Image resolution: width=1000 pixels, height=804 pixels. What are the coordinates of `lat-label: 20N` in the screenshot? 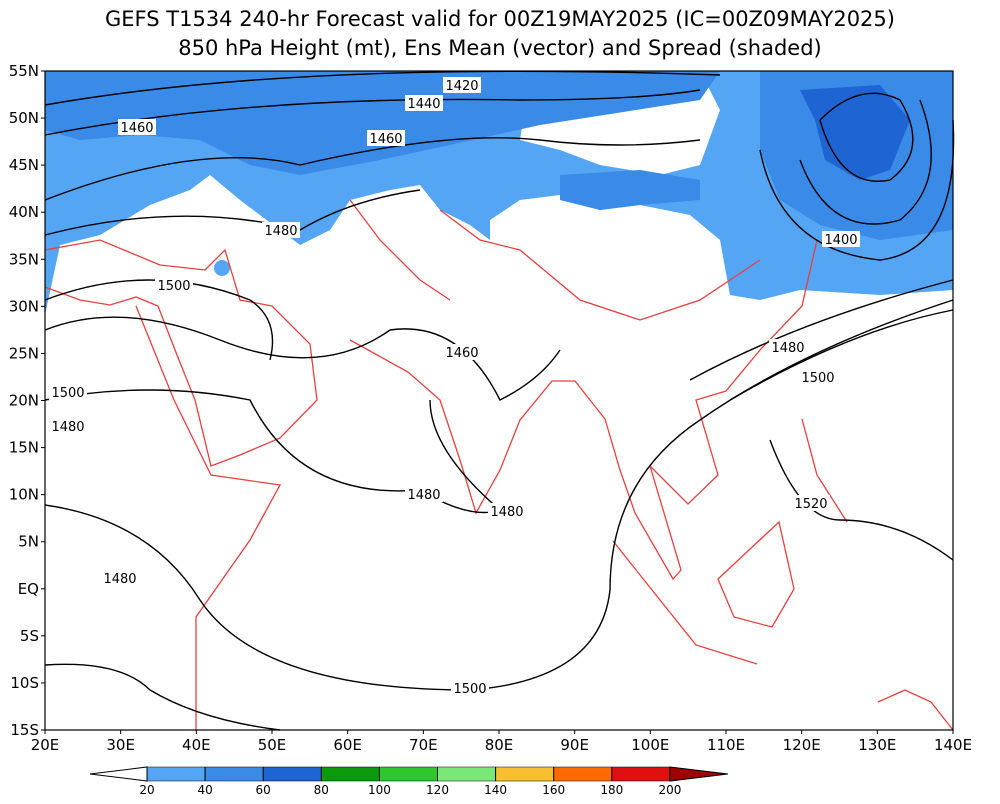 It's located at (24, 401).